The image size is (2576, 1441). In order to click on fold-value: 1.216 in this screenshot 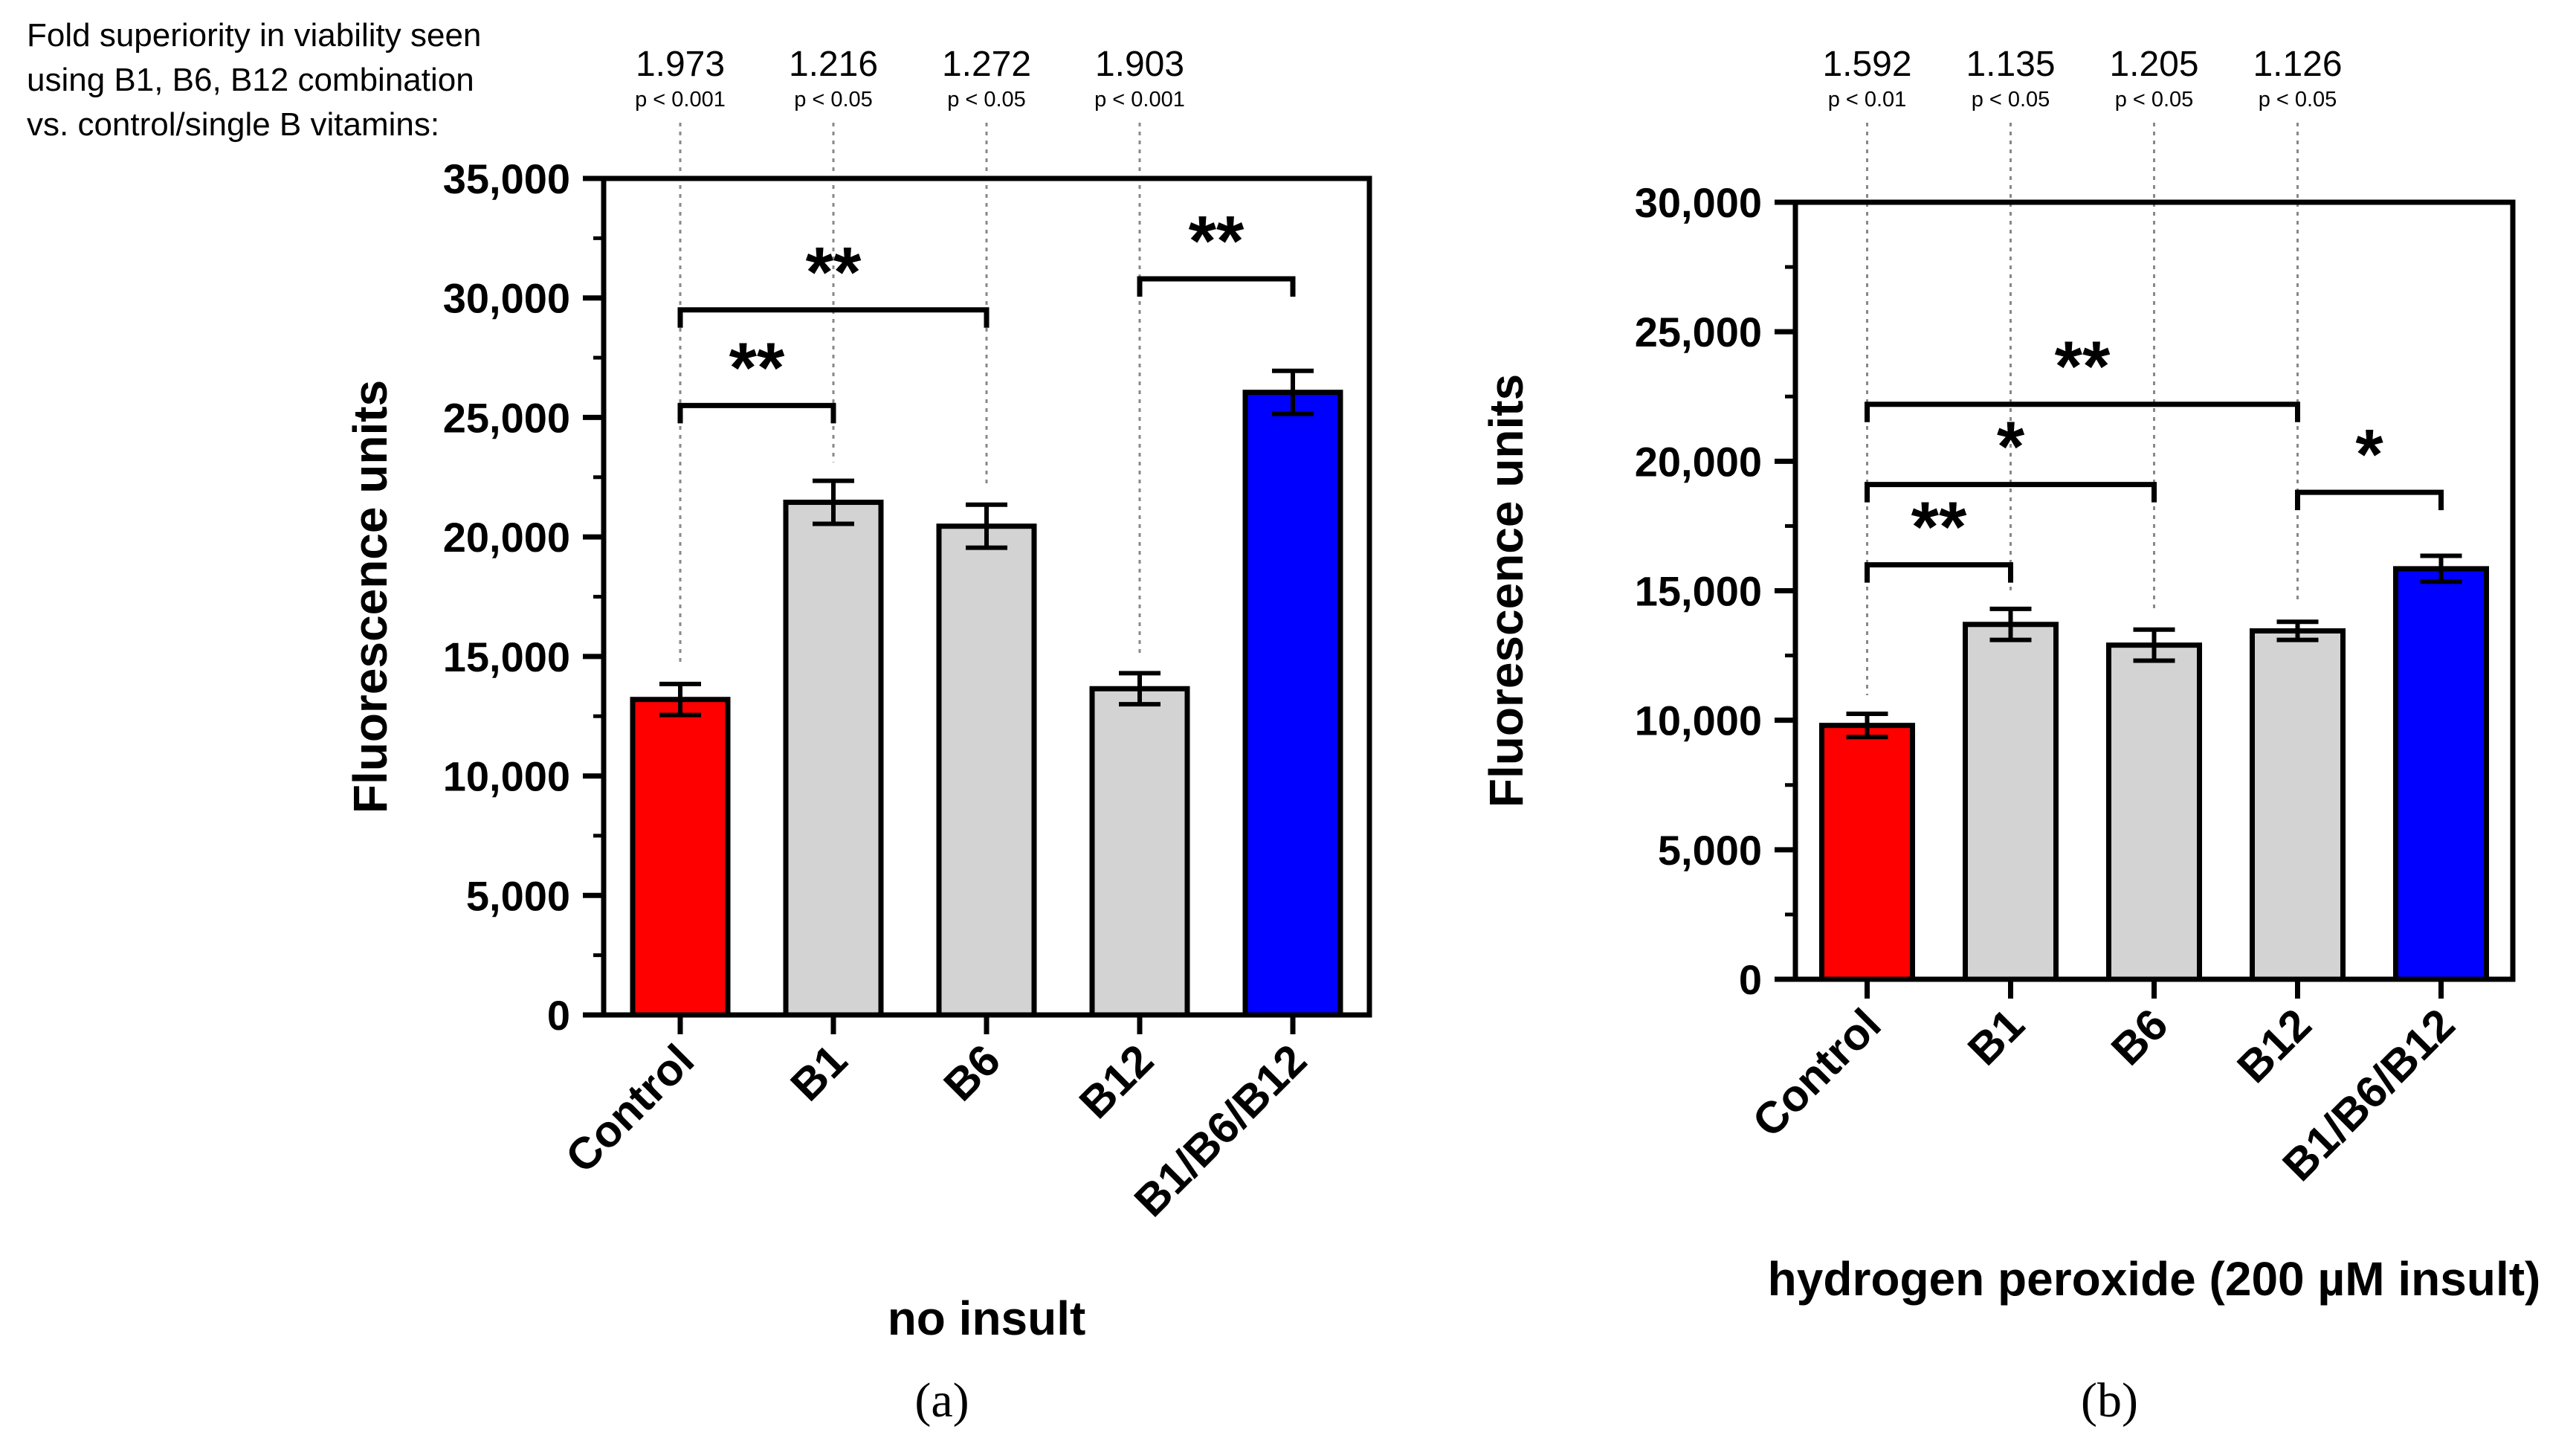, I will do `click(833, 64)`.